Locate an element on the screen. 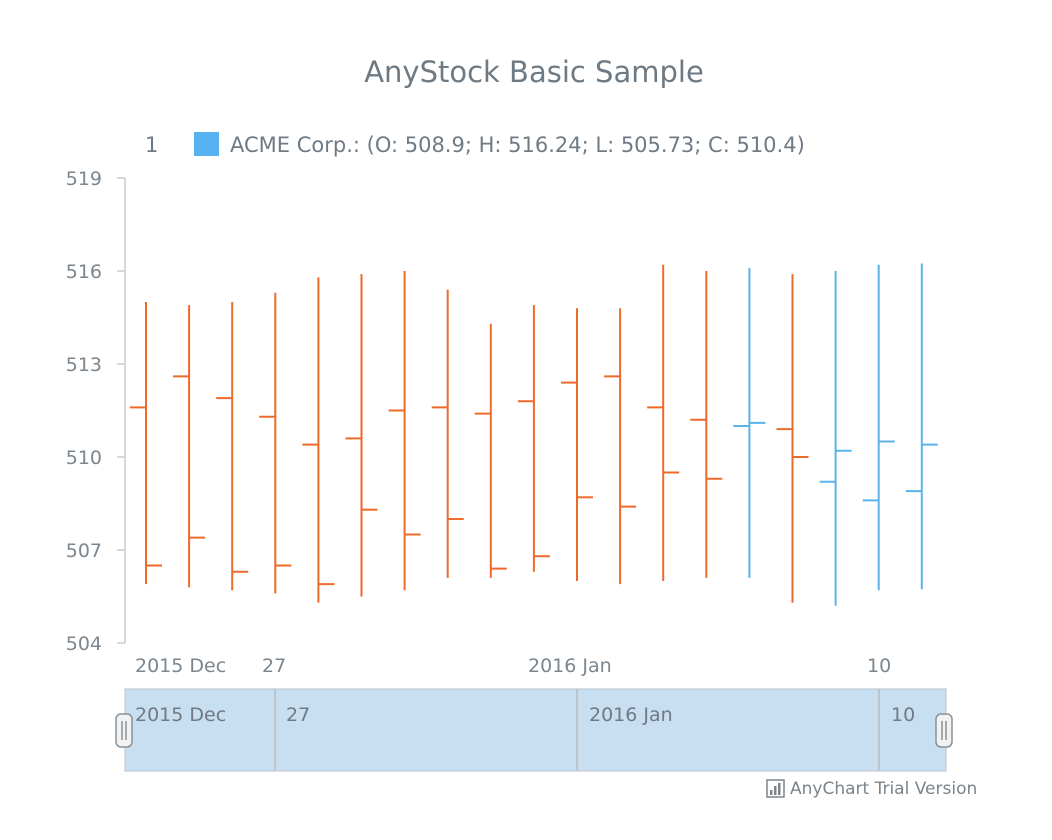 Image resolution: width=1052 pixels, height=840 pixels. scroller: 2015 Dec 27 2016 Jan 10 is located at coordinates (534, 730).